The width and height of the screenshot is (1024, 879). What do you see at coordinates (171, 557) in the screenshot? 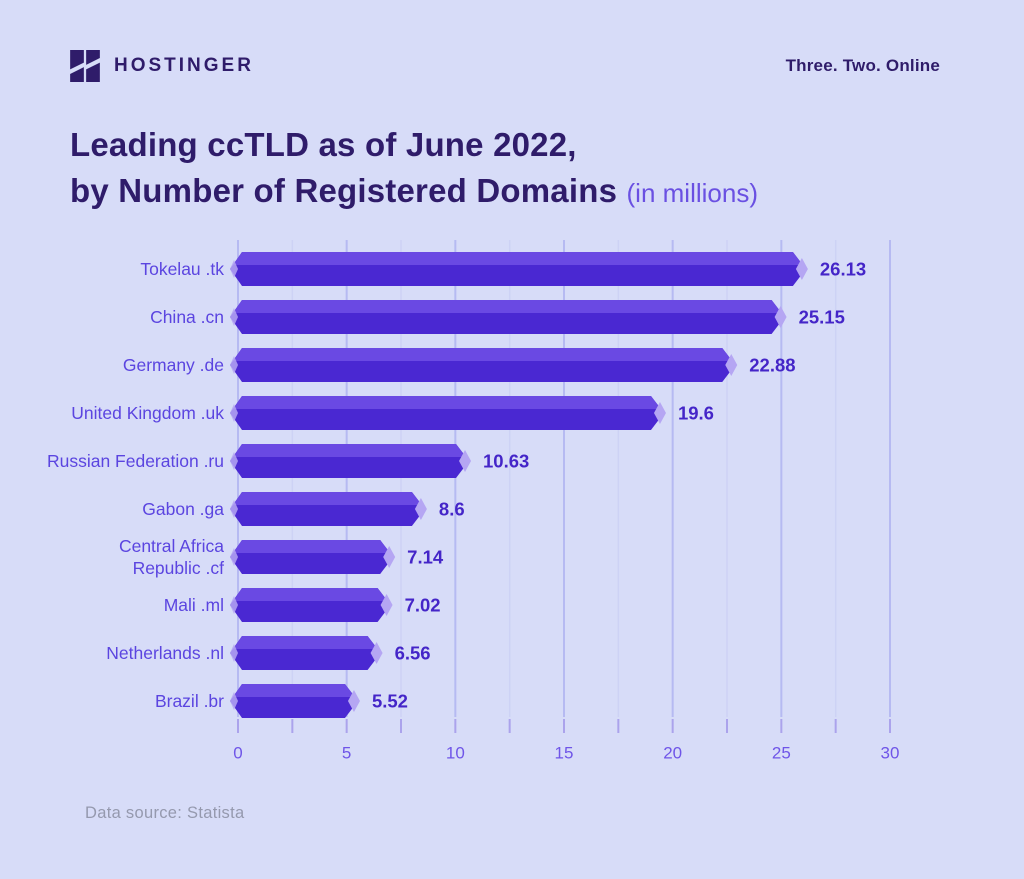
I see `category-label: Central Africa Republic .cf` at bounding box center [171, 557].